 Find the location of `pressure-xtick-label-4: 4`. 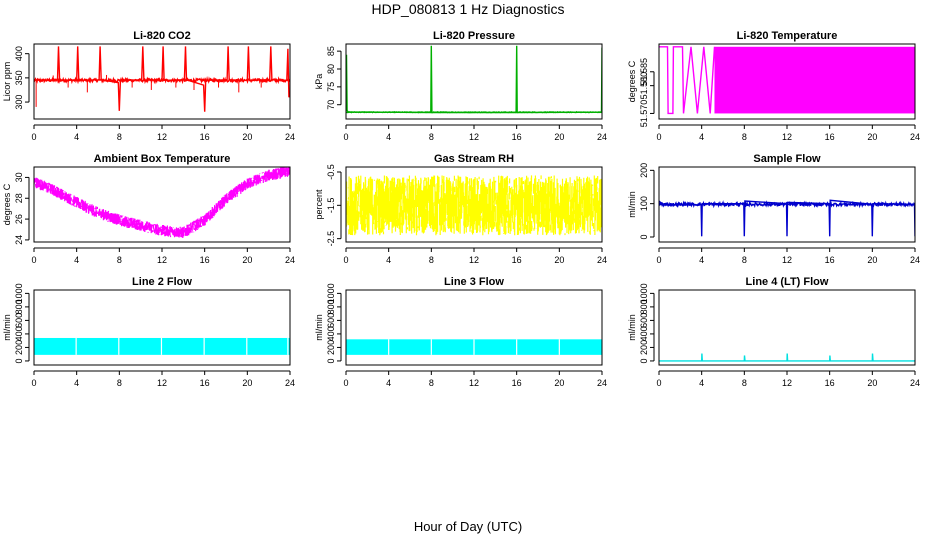

pressure-xtick-label-4: 4 is located at coordinates (388, 137).